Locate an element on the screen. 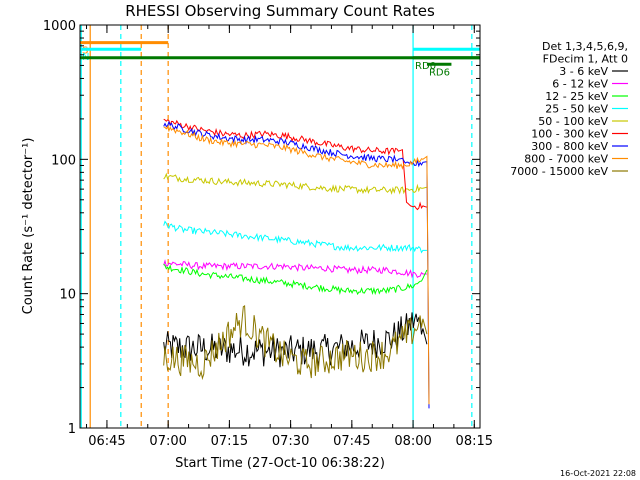 This screenshot has height=480, width=640. legend-entry-8: 7000 - 15000 keV is located at coordinates (559, 171).